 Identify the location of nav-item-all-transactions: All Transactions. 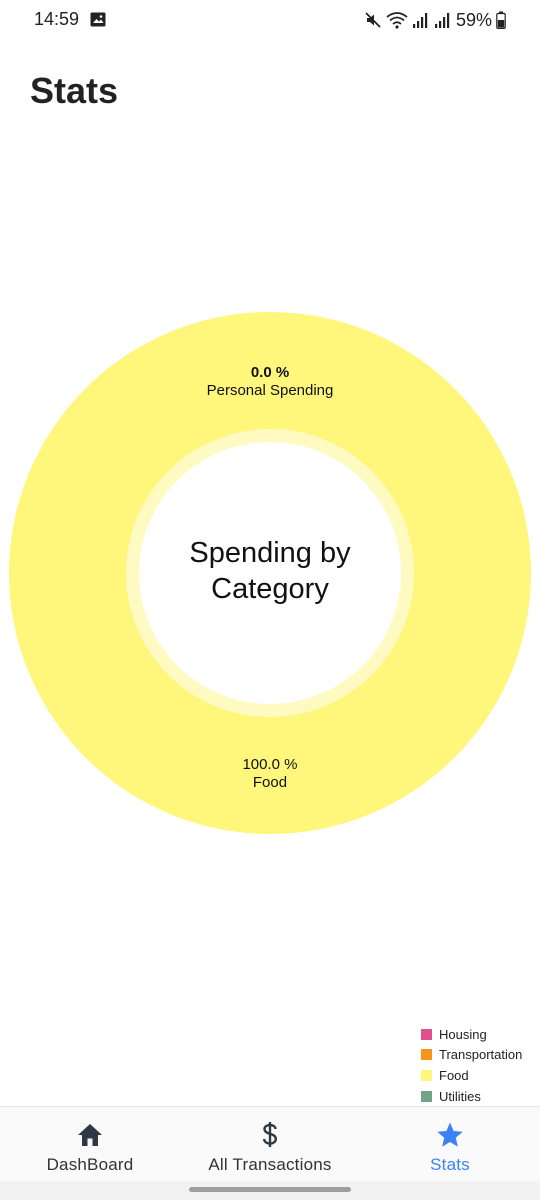
(270, 1144).